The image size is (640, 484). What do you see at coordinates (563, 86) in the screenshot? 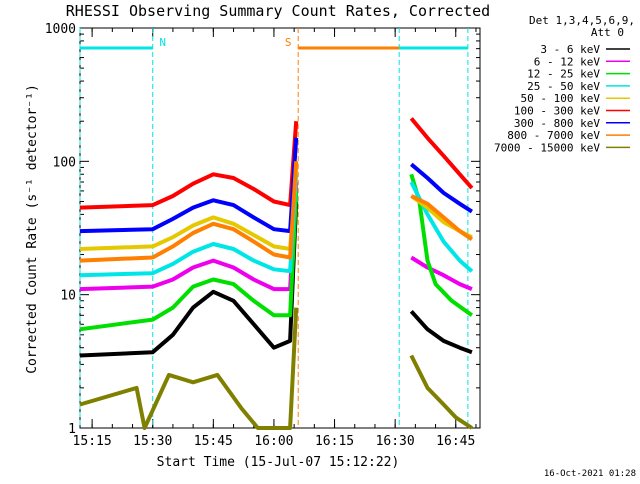
I see `legend-label: 25 - 50 keV` at bounding box center [563, 86].